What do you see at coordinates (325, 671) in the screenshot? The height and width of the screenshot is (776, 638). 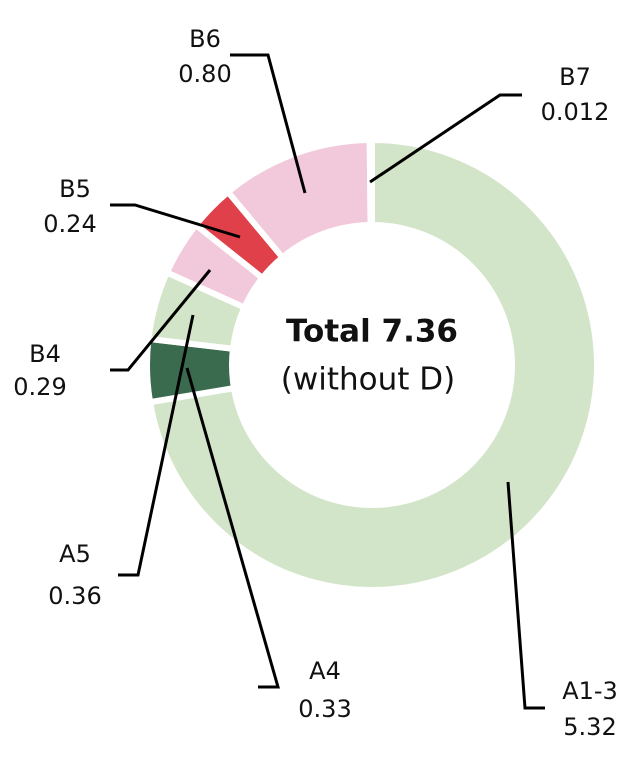 I see `slice-label: A4` at bounding box center [325, 671].